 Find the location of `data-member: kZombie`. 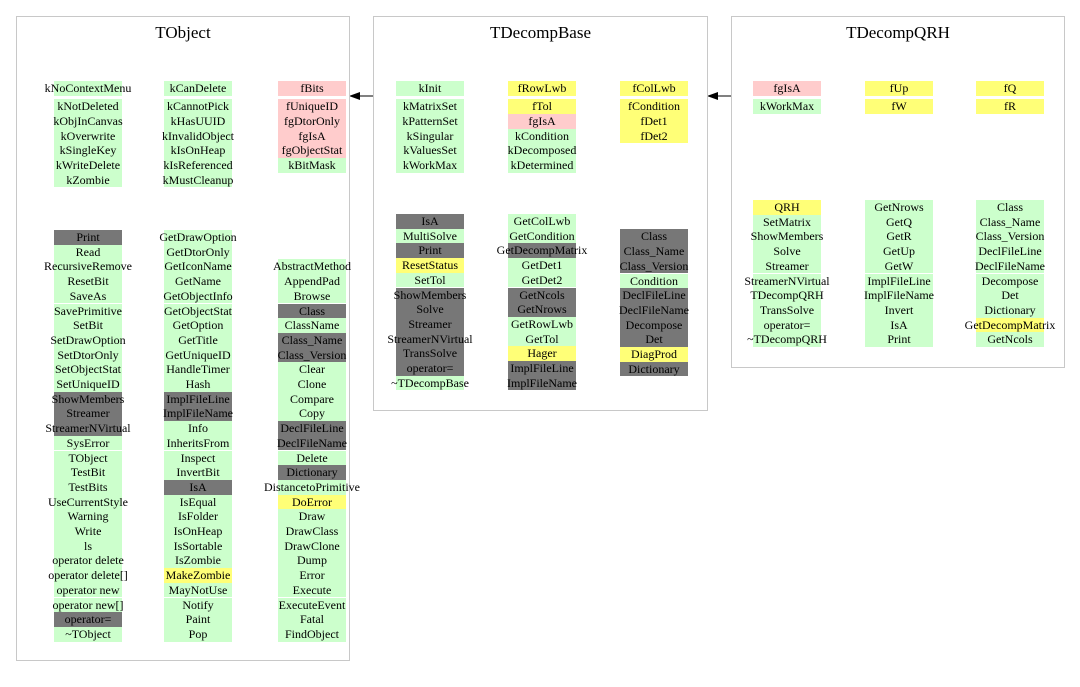

data-member: kZombie is located at coordinates (88, 180).